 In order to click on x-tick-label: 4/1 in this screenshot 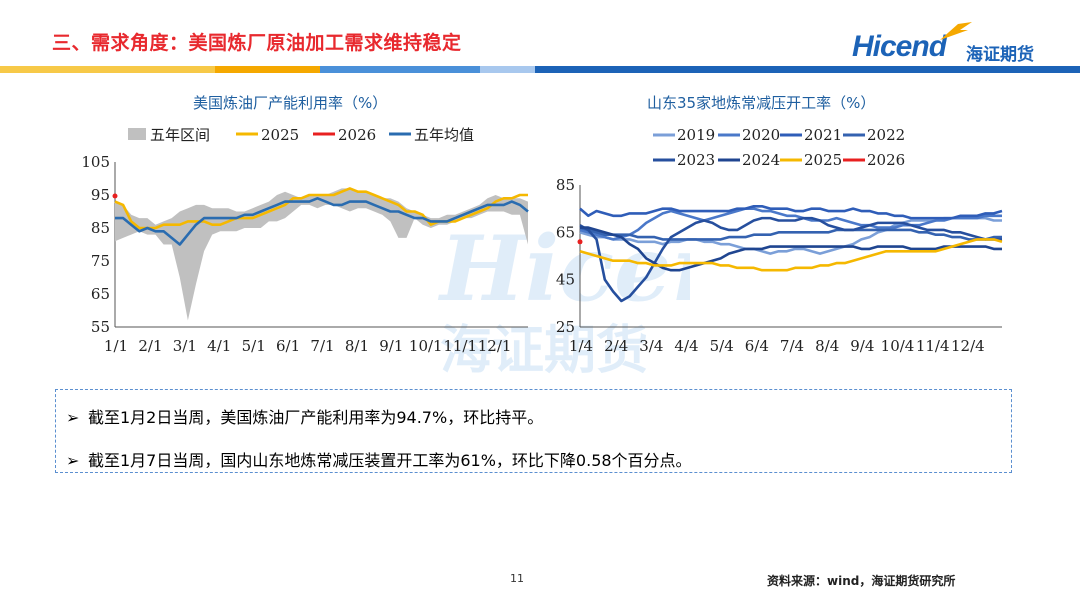, I will do `click(219, 346)`.